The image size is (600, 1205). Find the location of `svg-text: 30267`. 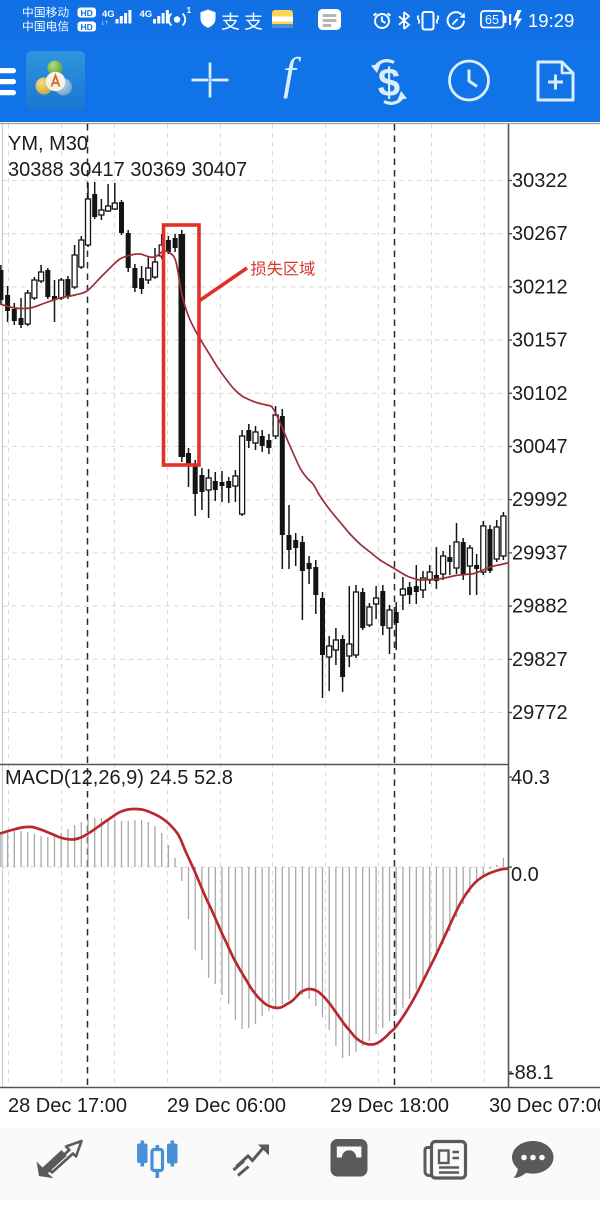

svg-text: 30267 is located at coordinates (540, 234).